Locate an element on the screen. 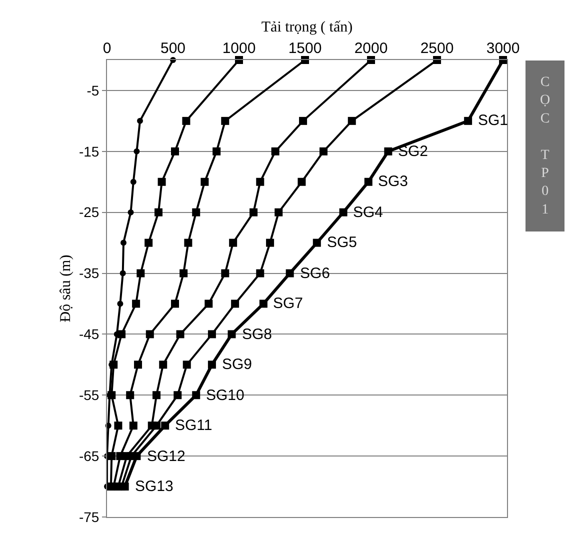 The height and width of the screenshot is (549, 570). annotation: SG1 is located at coordinates (493, 120).